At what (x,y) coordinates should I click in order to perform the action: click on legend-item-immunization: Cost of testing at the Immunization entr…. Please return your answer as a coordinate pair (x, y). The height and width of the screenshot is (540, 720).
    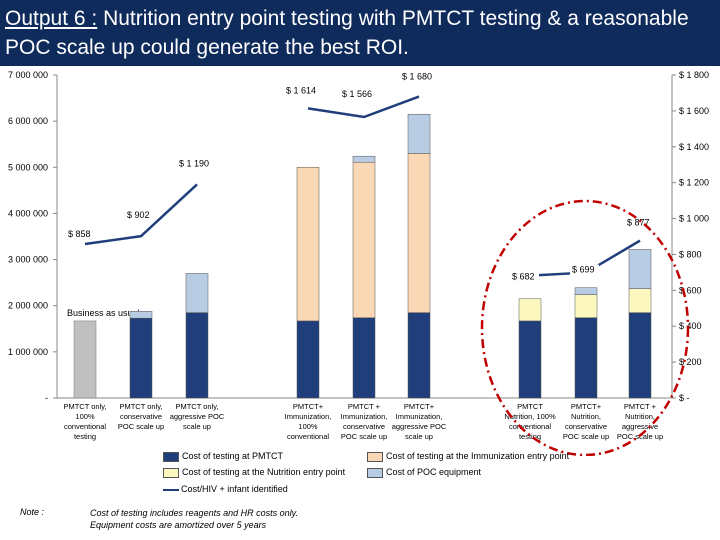
    Looking at the image, I should click on (468, 456).